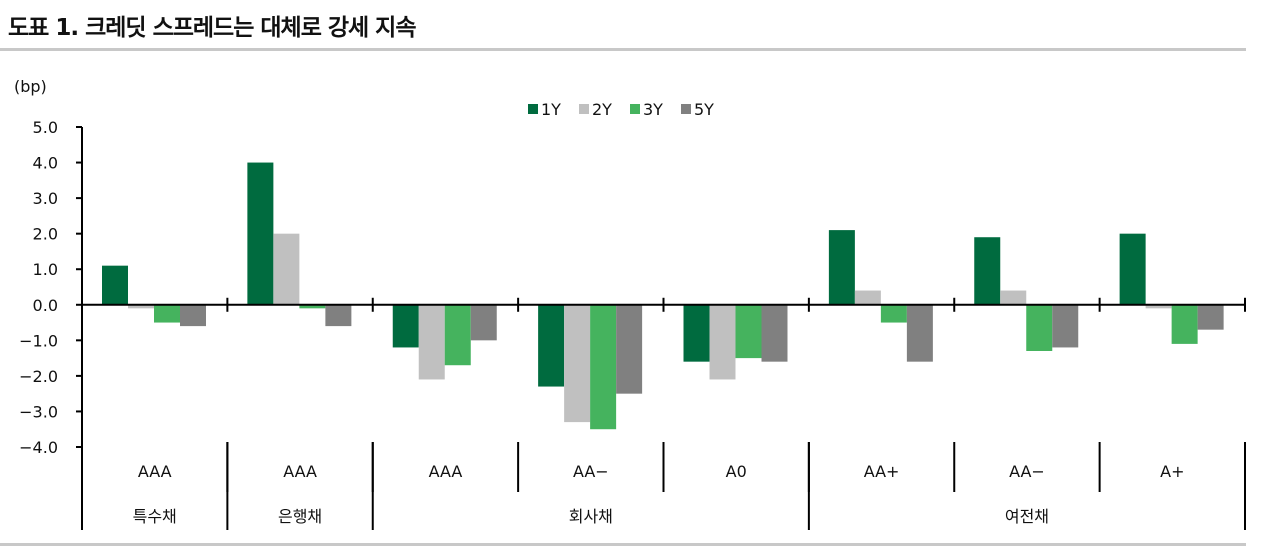 Image resolution: width=1276 pixels, height=550 pixels. What do you see at coordinates (45, 269) in the screenshot?
I see `y-tick-label: 1.0` at bounding box center [45, 269].